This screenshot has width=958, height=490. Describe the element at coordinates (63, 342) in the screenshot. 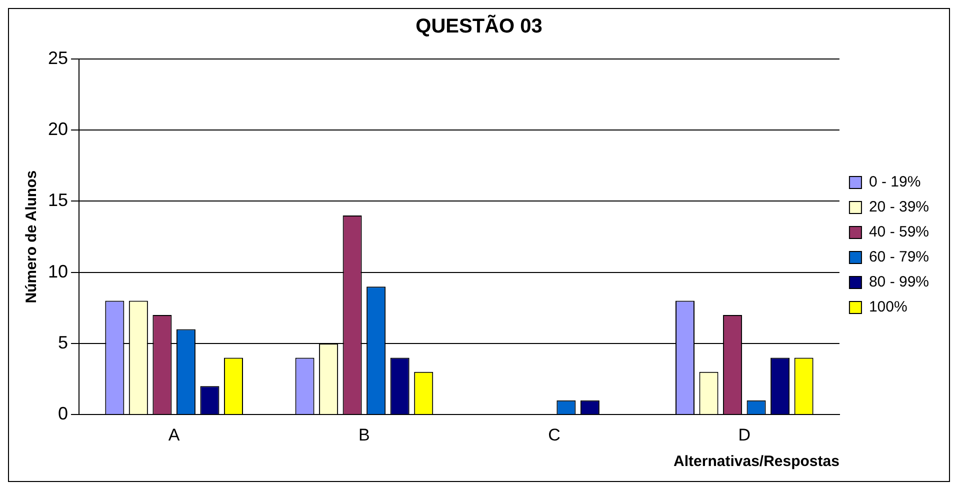

I see `y-tick-label: 5` at that location.